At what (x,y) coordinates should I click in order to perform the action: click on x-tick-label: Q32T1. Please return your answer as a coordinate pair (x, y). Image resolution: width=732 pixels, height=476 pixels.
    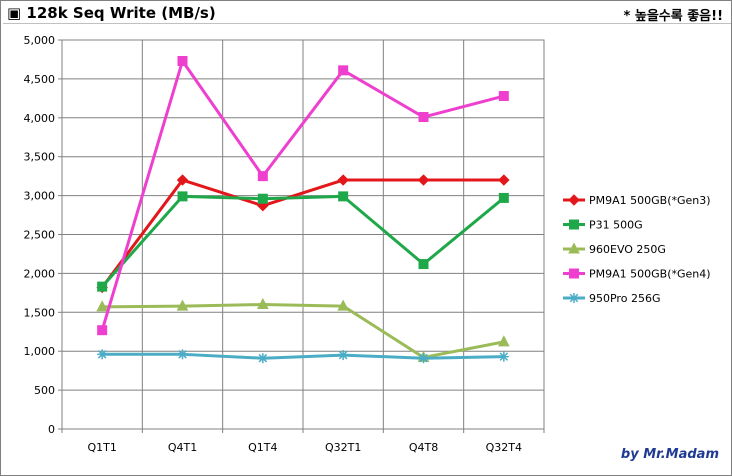
    Looking at the image, I should click on (343, 447).